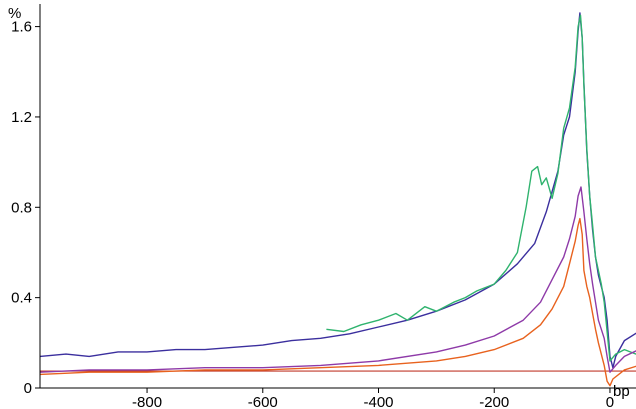 The height and width of the screenshot is (409, 636). I want to click on x-tick-label: -200, so click(494, 401).